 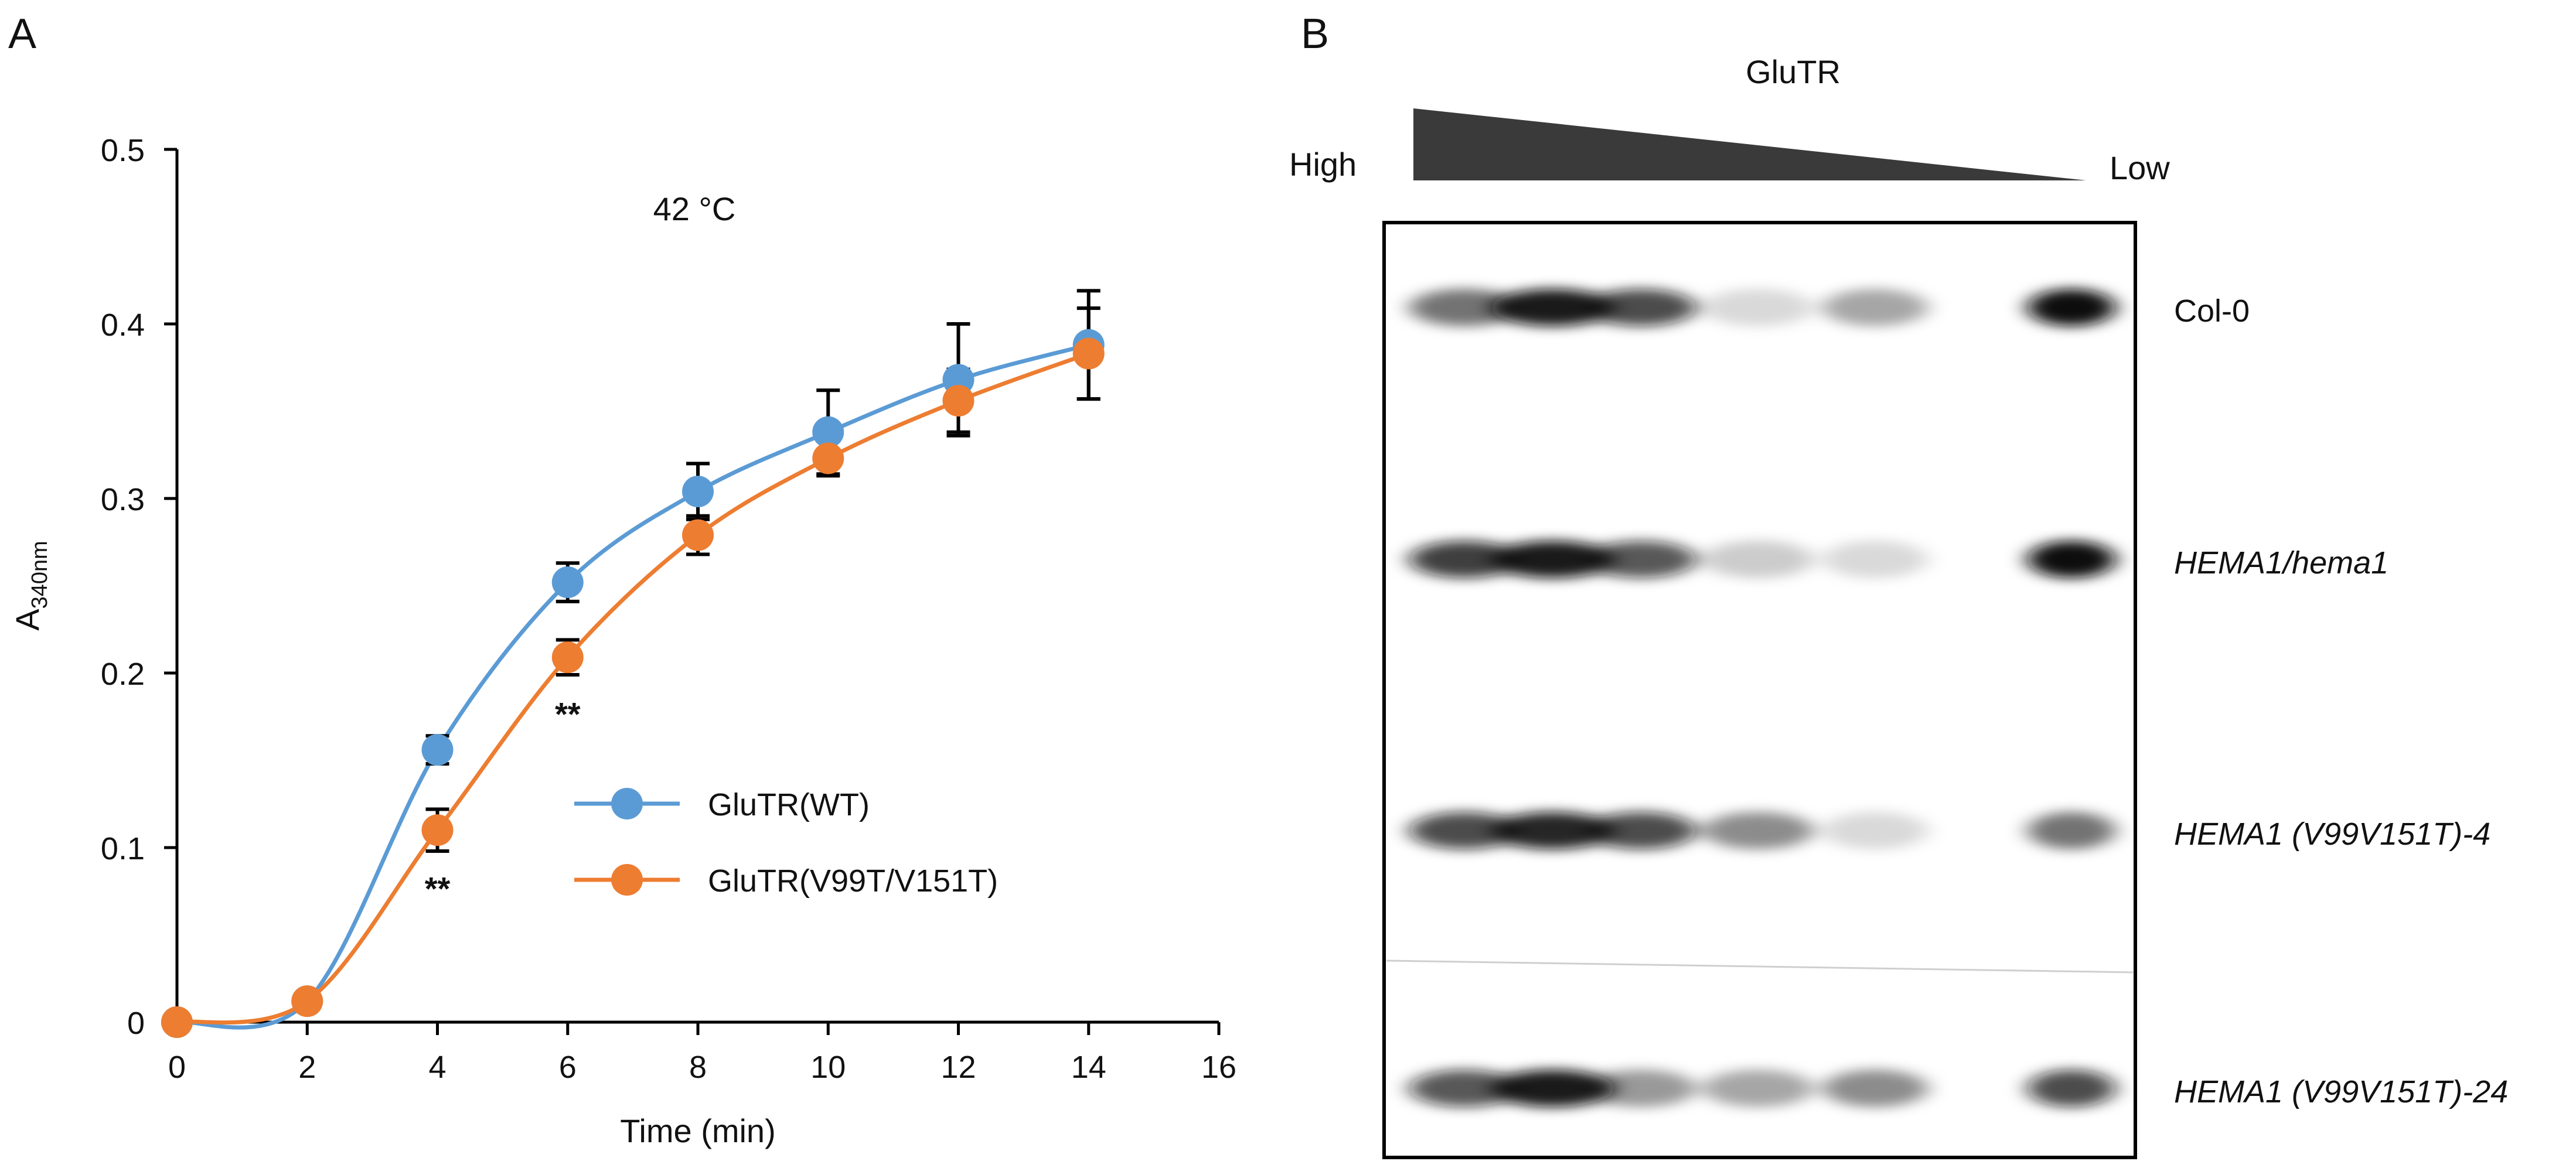 I want to click on chart-title: 42 °C, so click(x=694, y=208).